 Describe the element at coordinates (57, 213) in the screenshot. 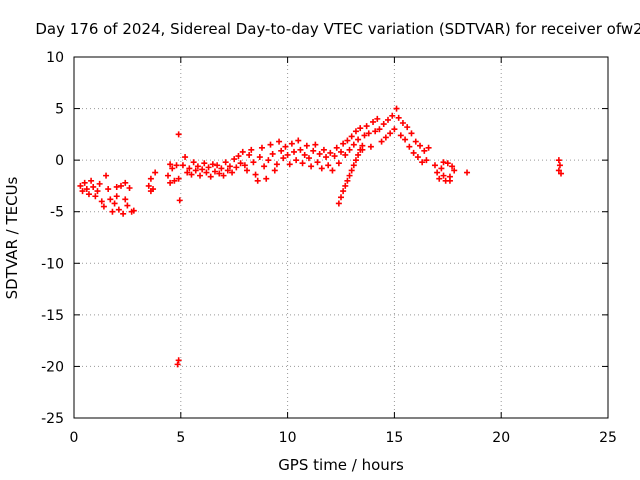

I see `y-tick-label: -5` at that location.